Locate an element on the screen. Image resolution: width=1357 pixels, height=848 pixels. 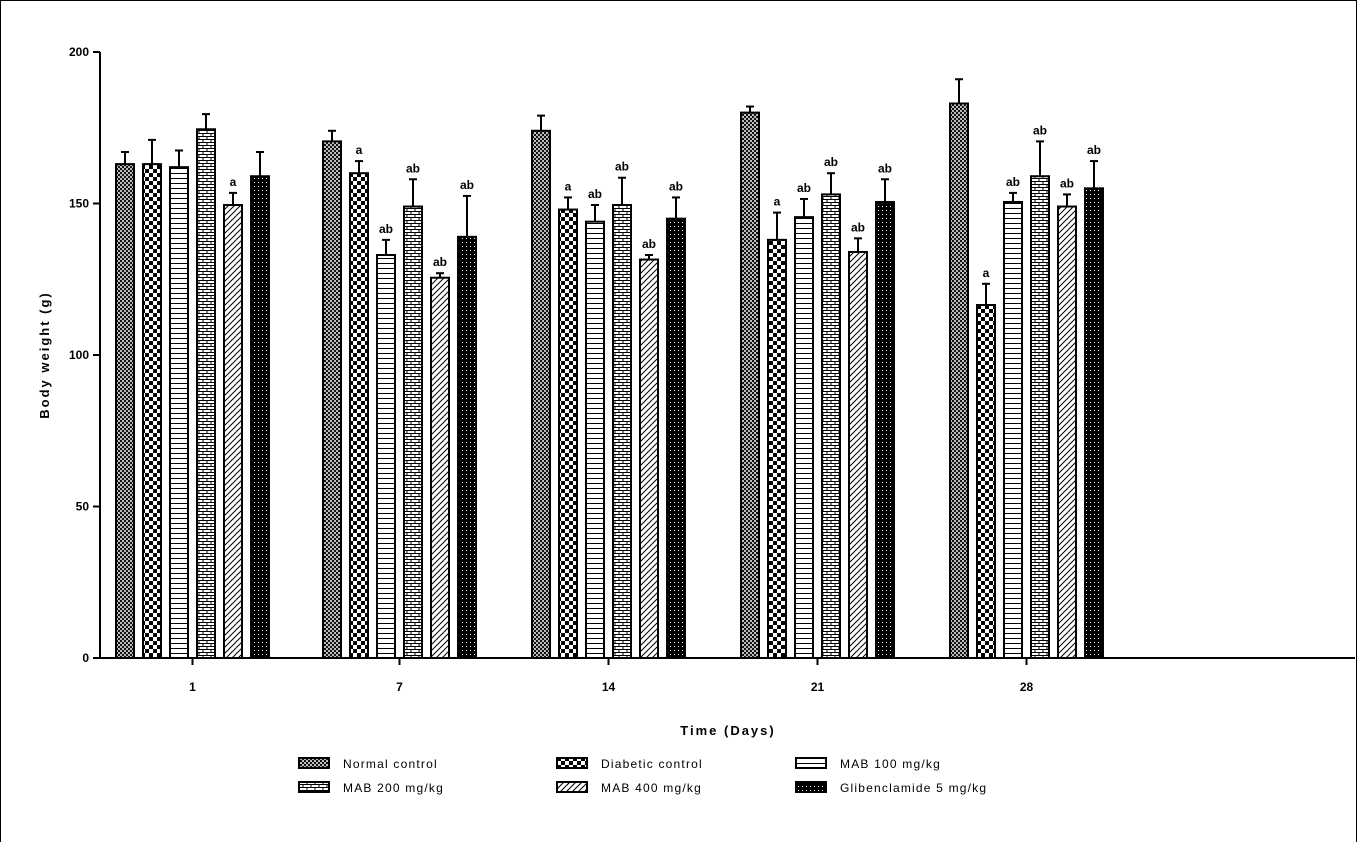
y-tick-label: 50 is located at coordinates (83, 507).